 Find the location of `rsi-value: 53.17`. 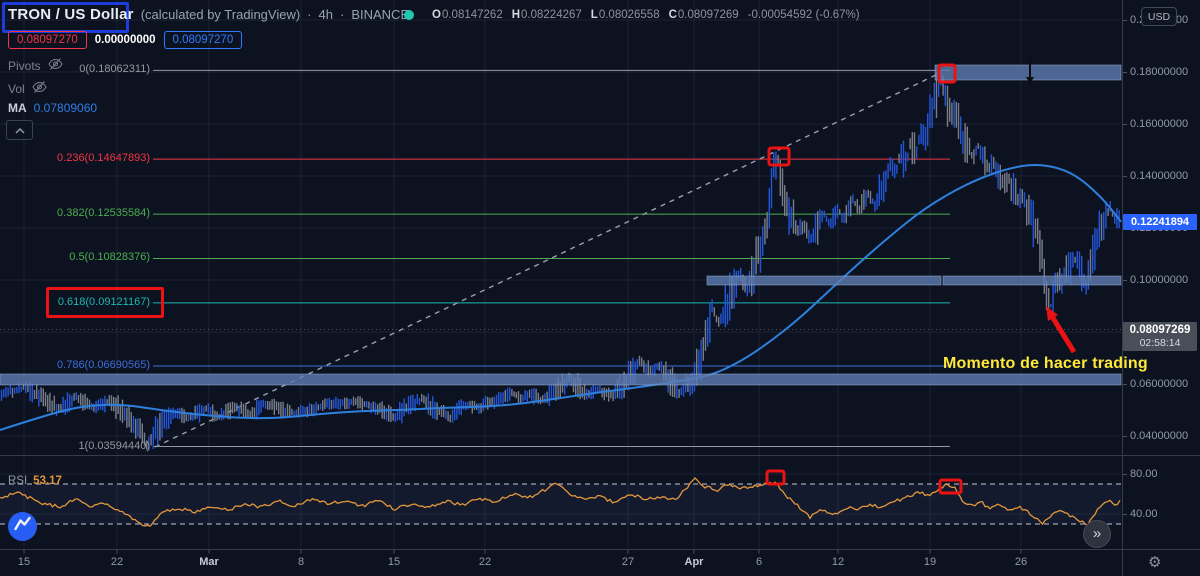

rsi-value: 53.17 is located at coordinates (47, 481).